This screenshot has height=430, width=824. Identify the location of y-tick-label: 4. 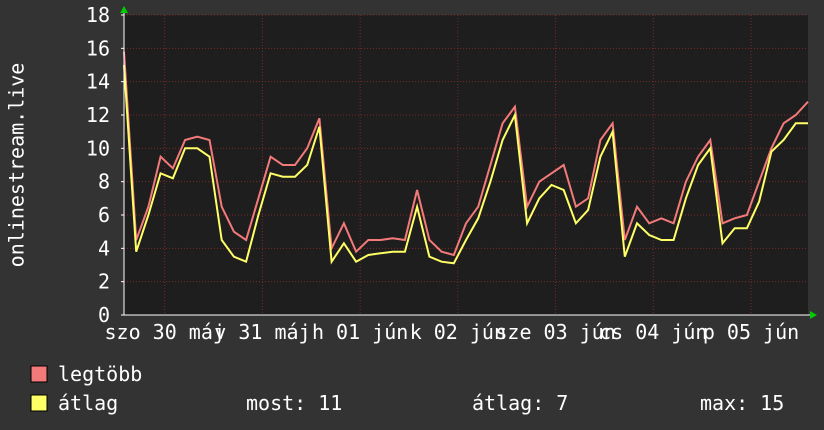
(104, 248).